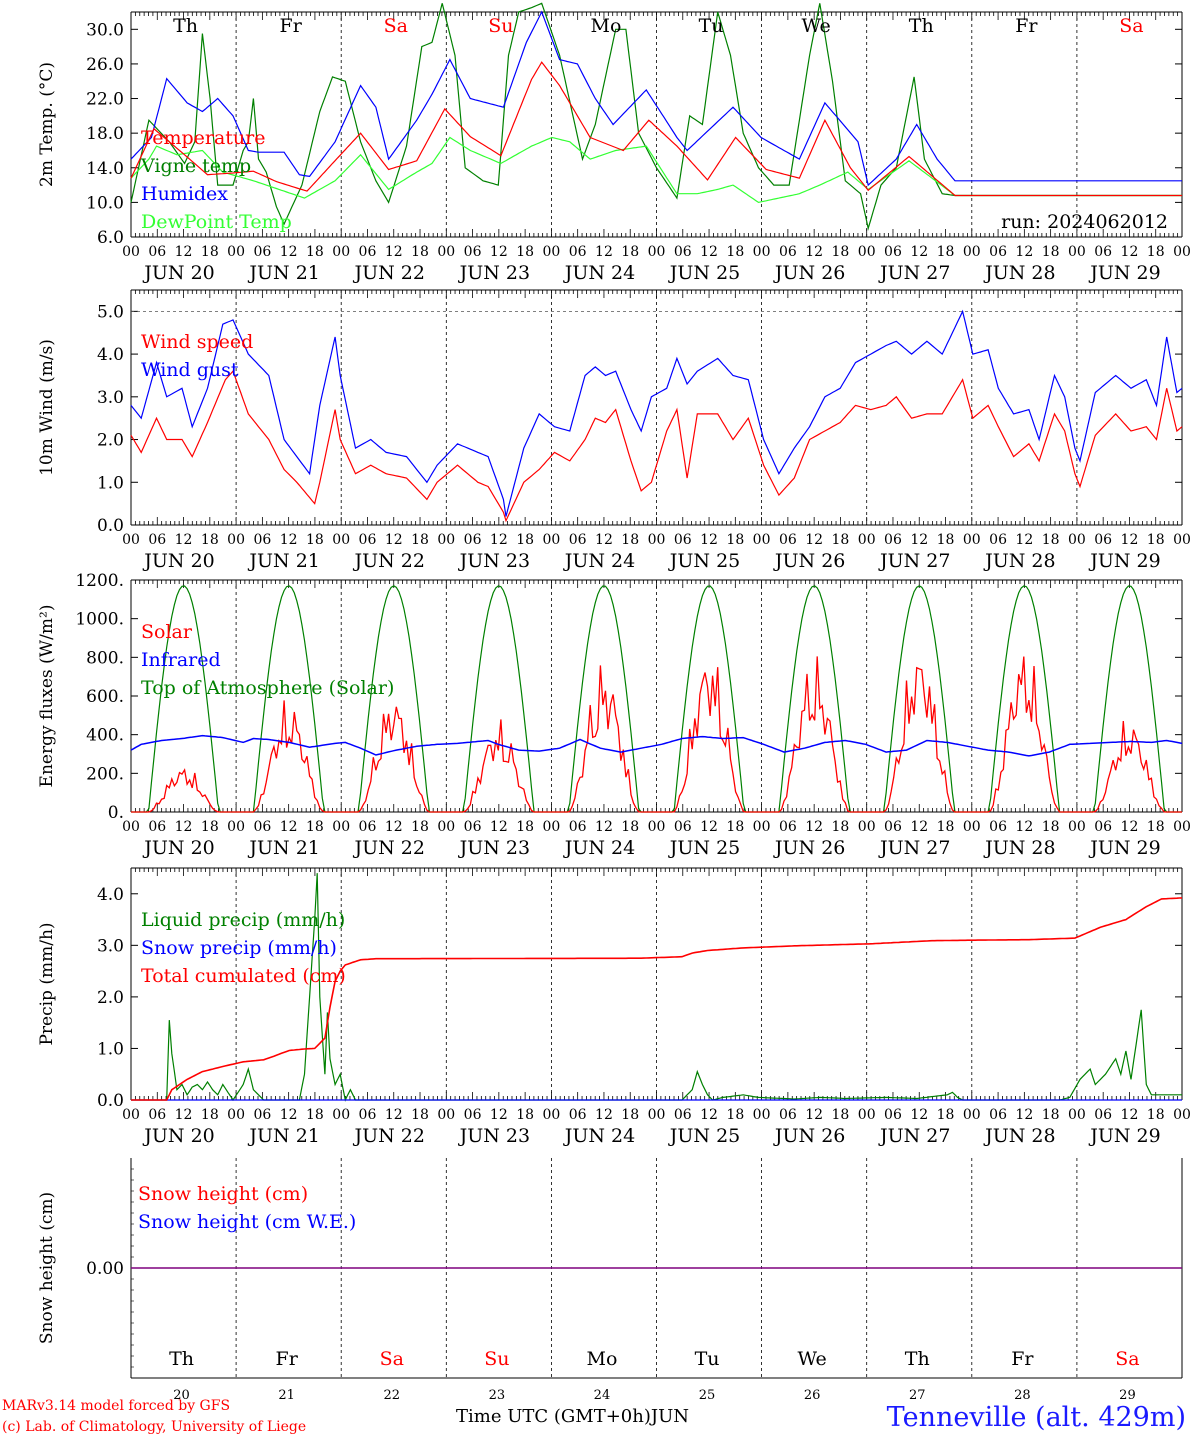  Describe the element at coordinates (605, 26) in the screenshot. I see `weekday-label: Mo` at that location.